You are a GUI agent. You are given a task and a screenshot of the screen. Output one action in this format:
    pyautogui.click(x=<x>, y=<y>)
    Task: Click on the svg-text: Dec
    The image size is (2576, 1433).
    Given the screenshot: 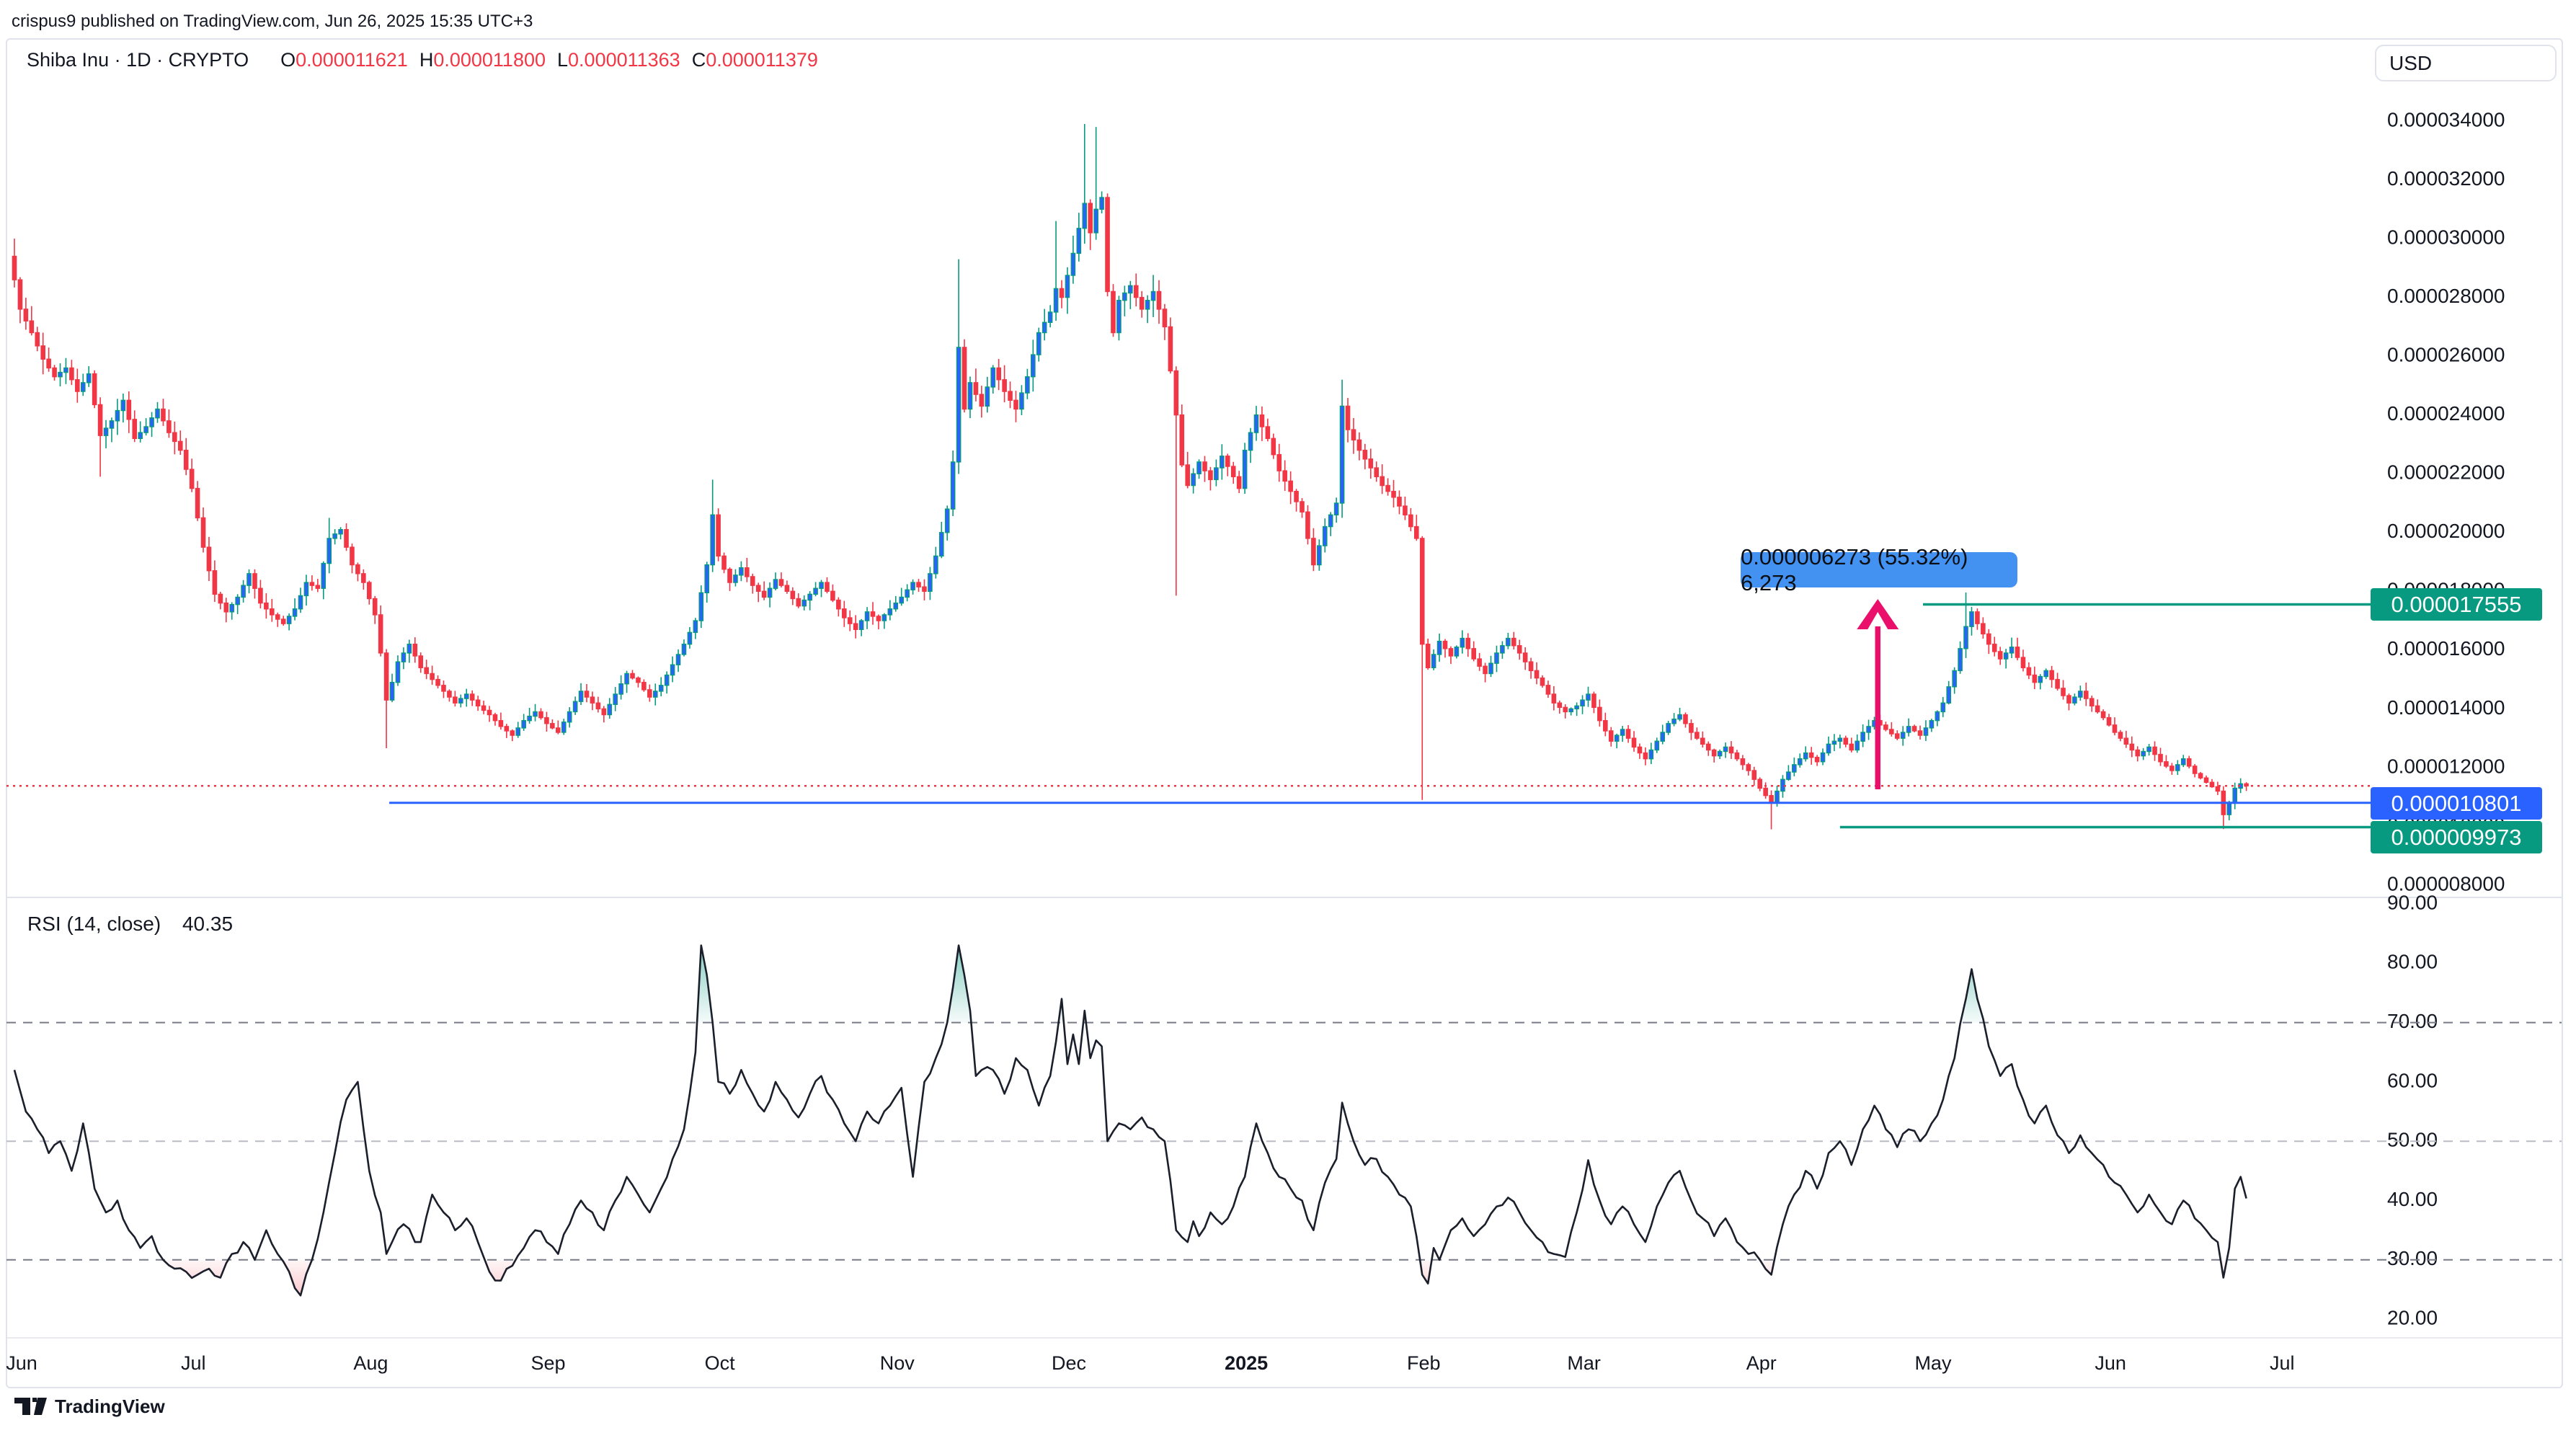 What is the action you would take?
    pyautogui.click(x=1069, y=1363)
    